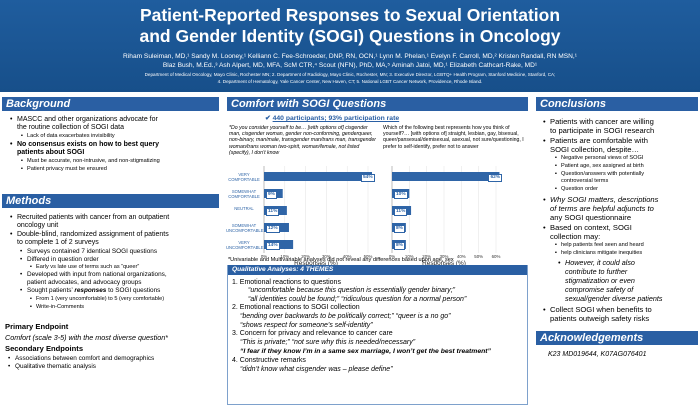 This screenshot has width=700, height=408. I want to click on comfort-heading: Comfort with SOGI Questions, so click(377, 104).